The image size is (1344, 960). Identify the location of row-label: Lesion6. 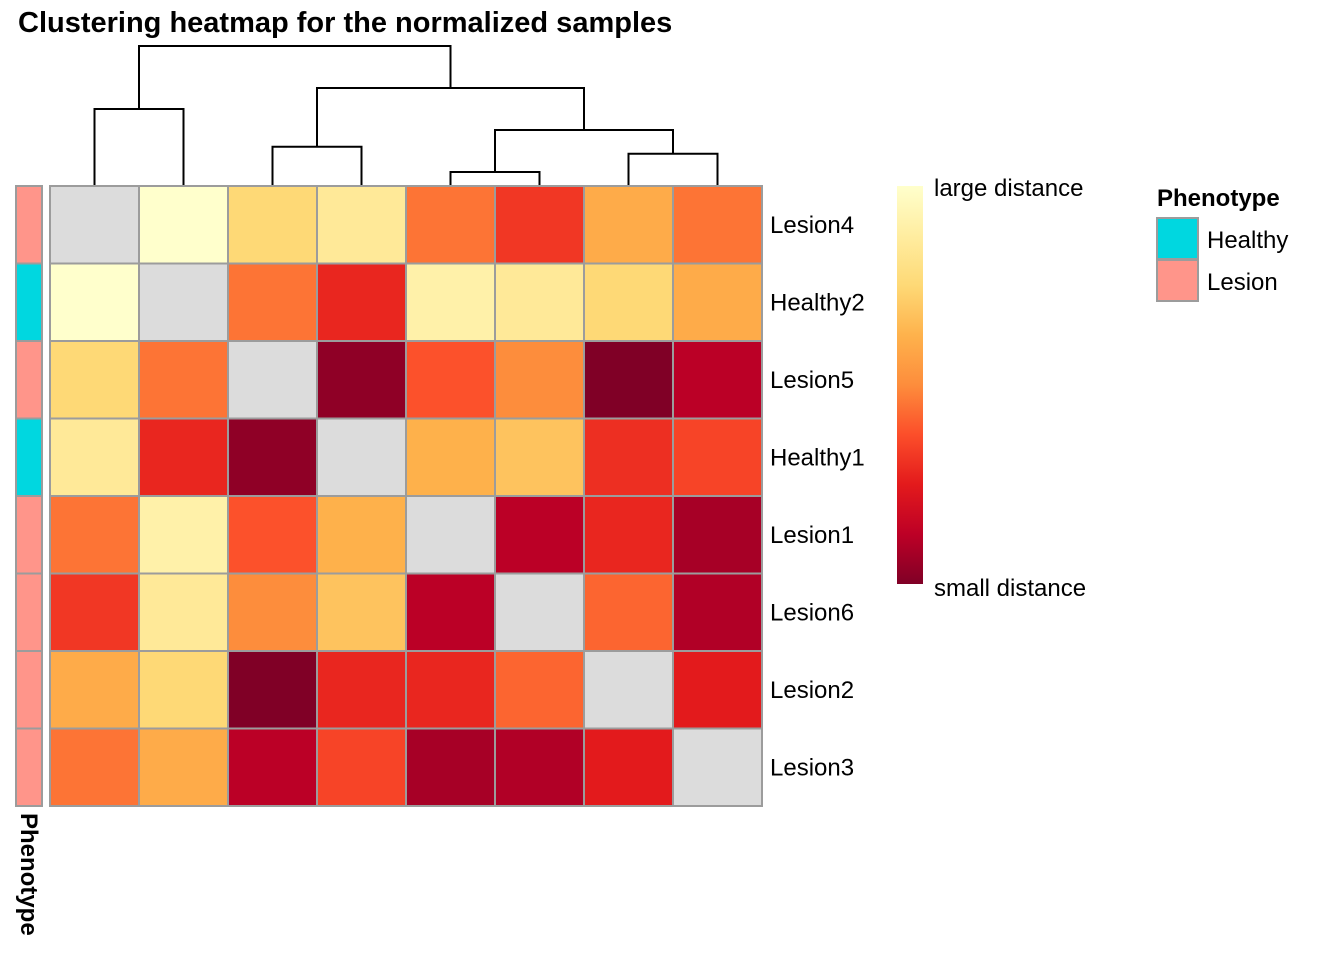
(812, 612).